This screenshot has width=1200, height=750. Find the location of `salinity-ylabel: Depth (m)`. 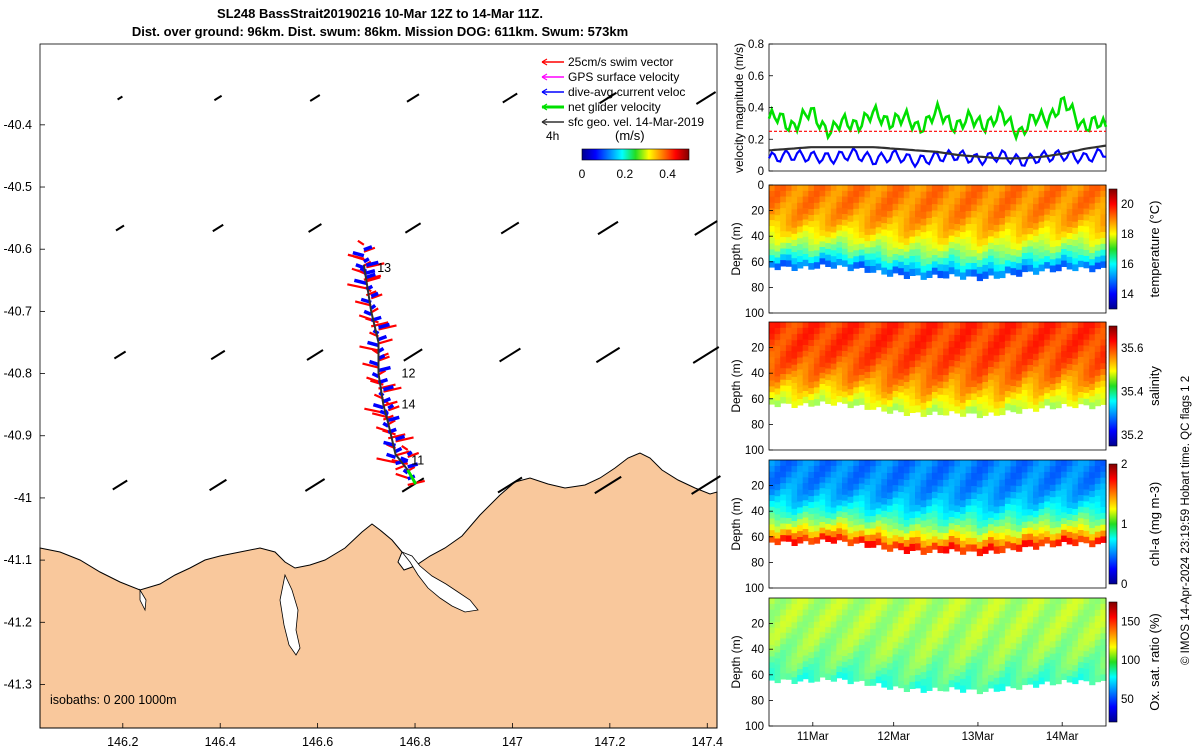

salinity-ylabel: Depth (m) is located at coordinates (736, 385).